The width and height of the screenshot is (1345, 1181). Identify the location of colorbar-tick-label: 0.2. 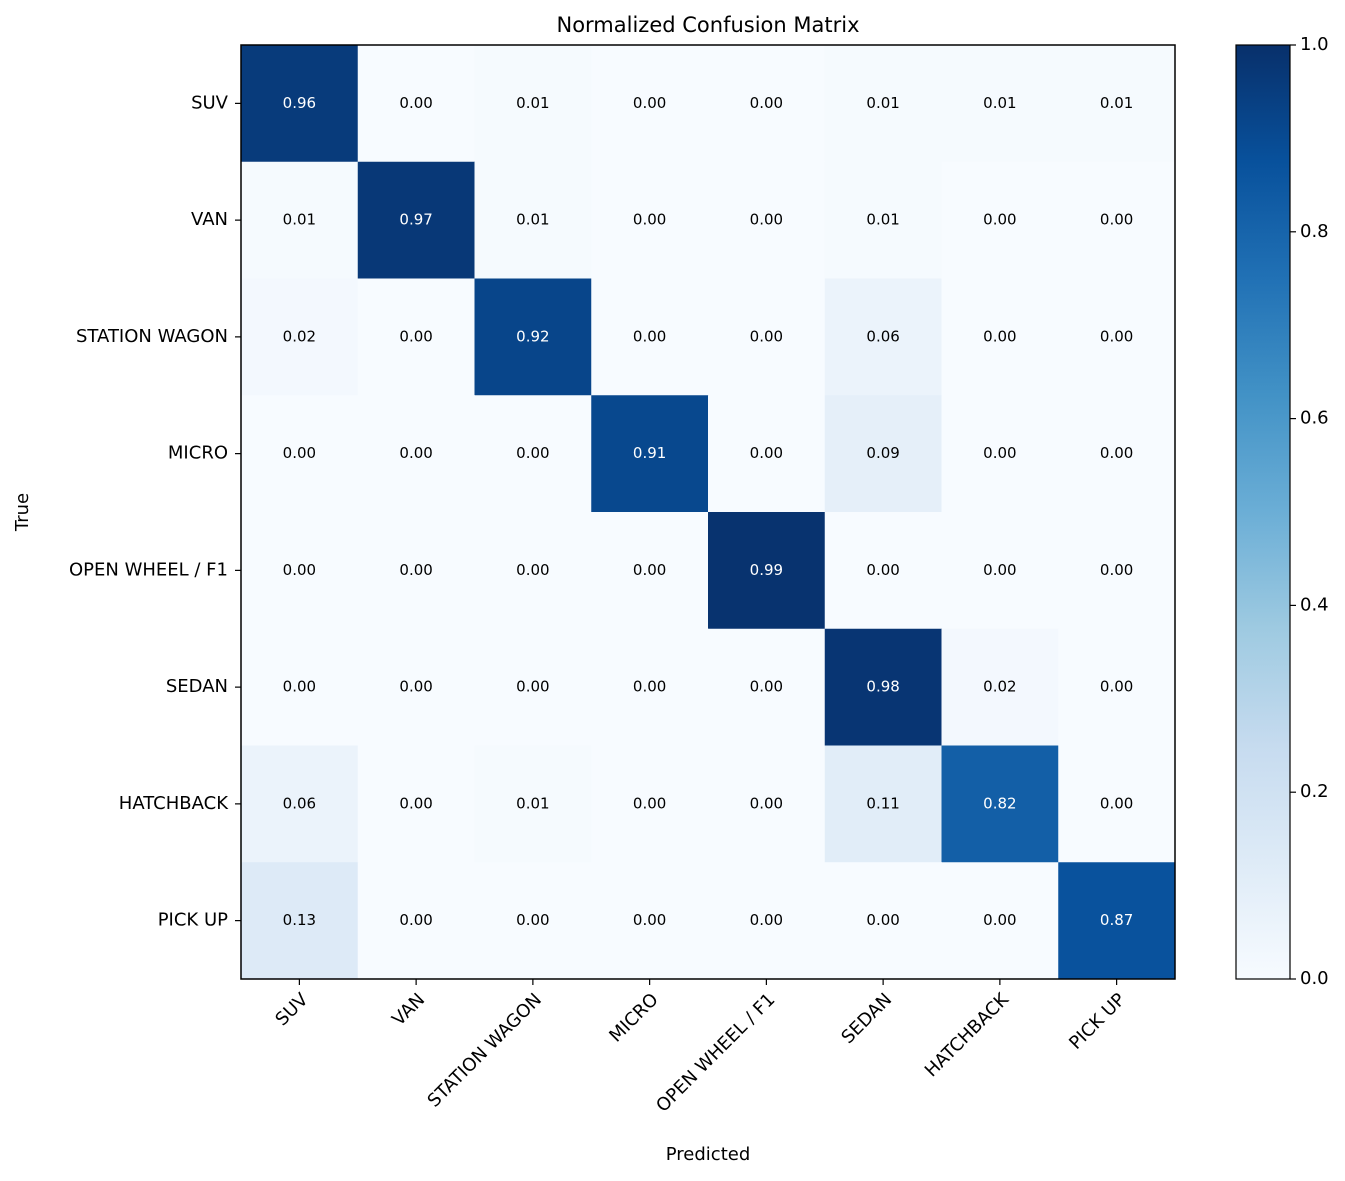
(1314, 791).